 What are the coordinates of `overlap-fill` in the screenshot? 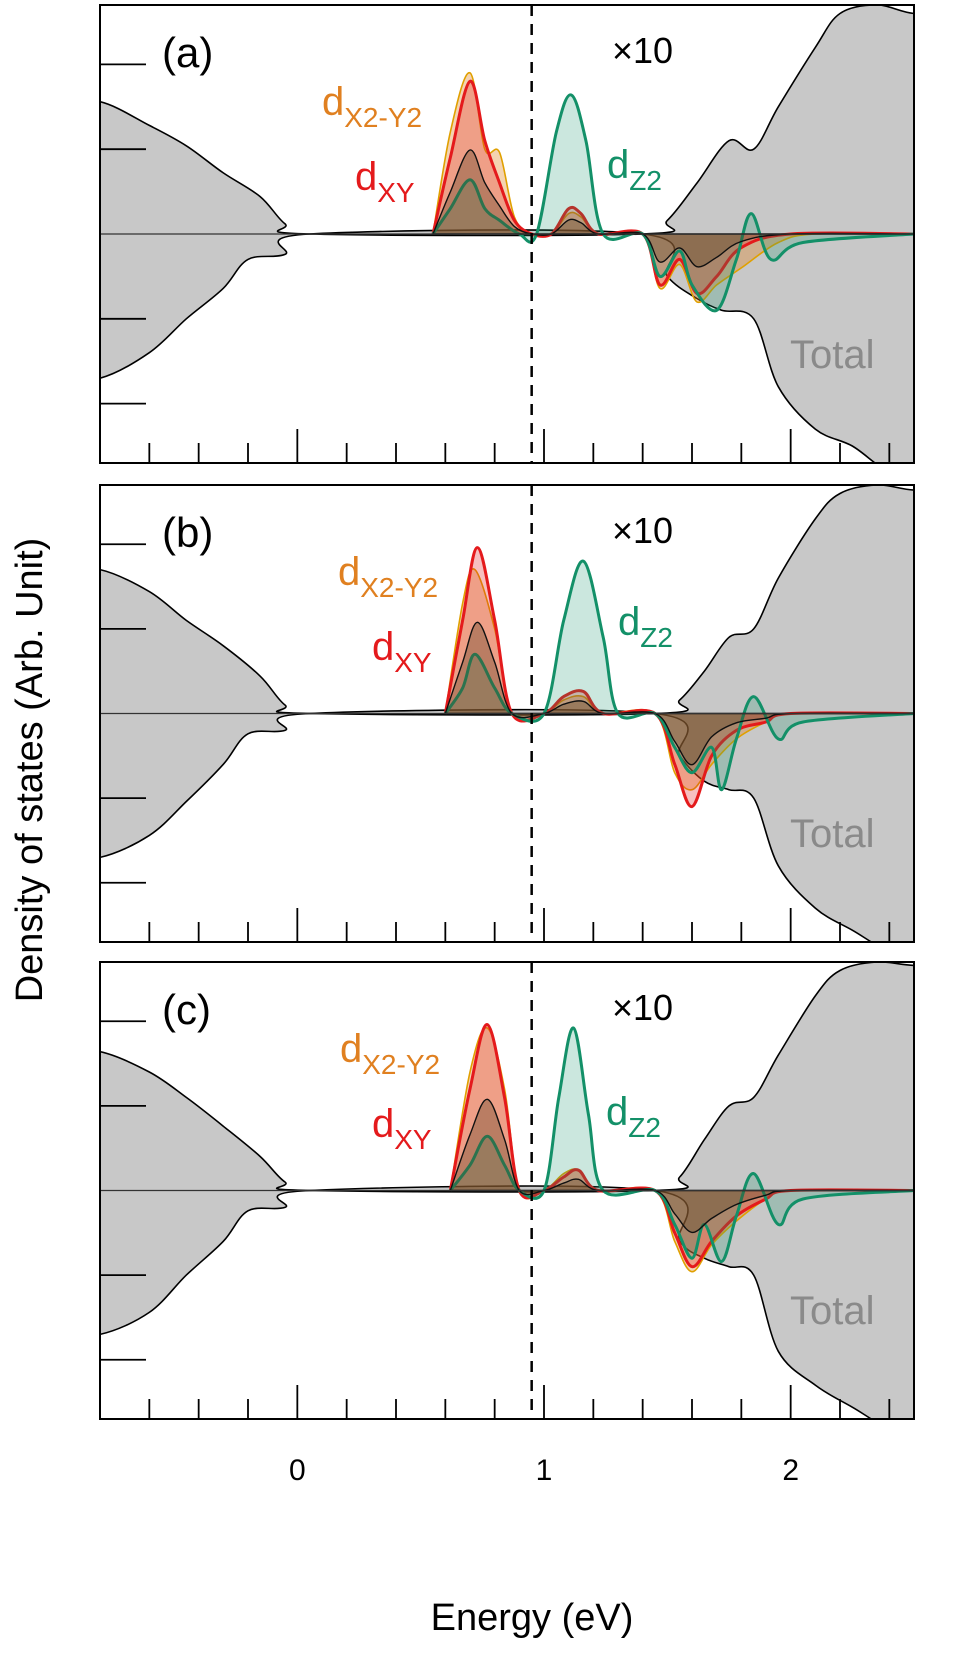 It's located at (672, 208).